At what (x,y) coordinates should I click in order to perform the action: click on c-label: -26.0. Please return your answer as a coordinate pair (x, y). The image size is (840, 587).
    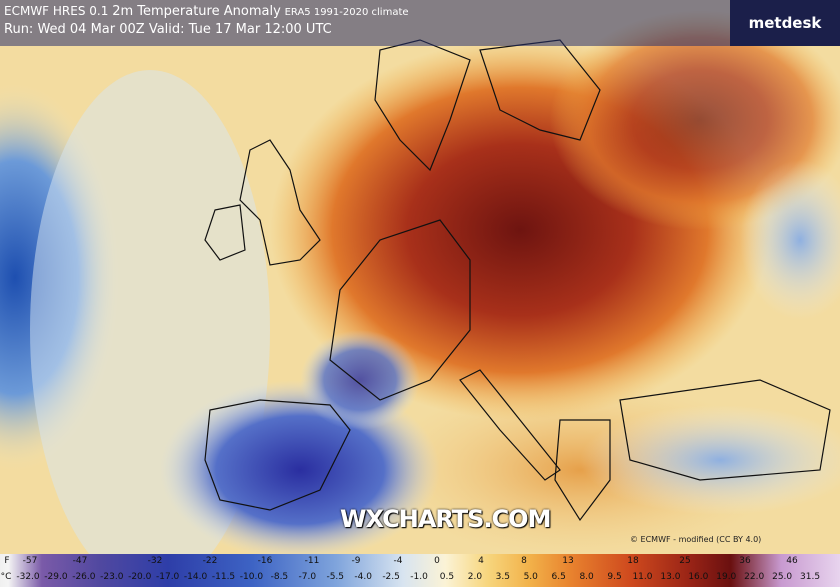
    Looking at the image, I should click on (84, 577).